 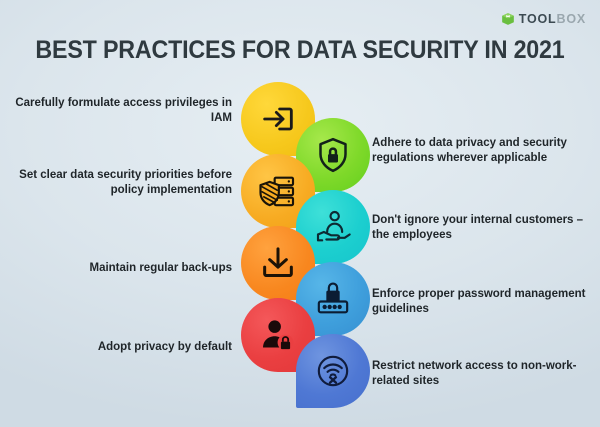 I want to click on password-lock-icon, so click(x=333, y=298).